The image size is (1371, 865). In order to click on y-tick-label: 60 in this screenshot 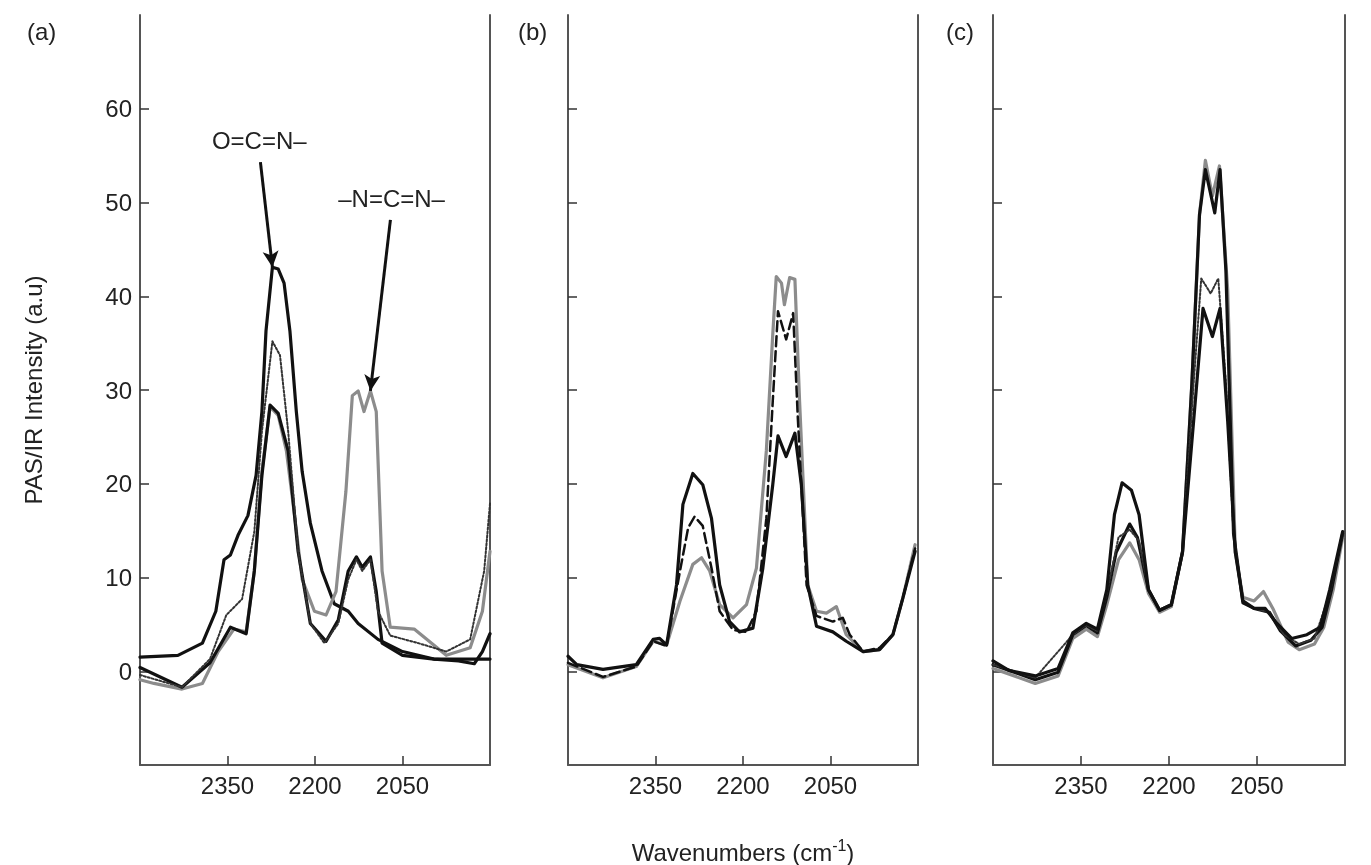, I will do `click(118, 109)`.